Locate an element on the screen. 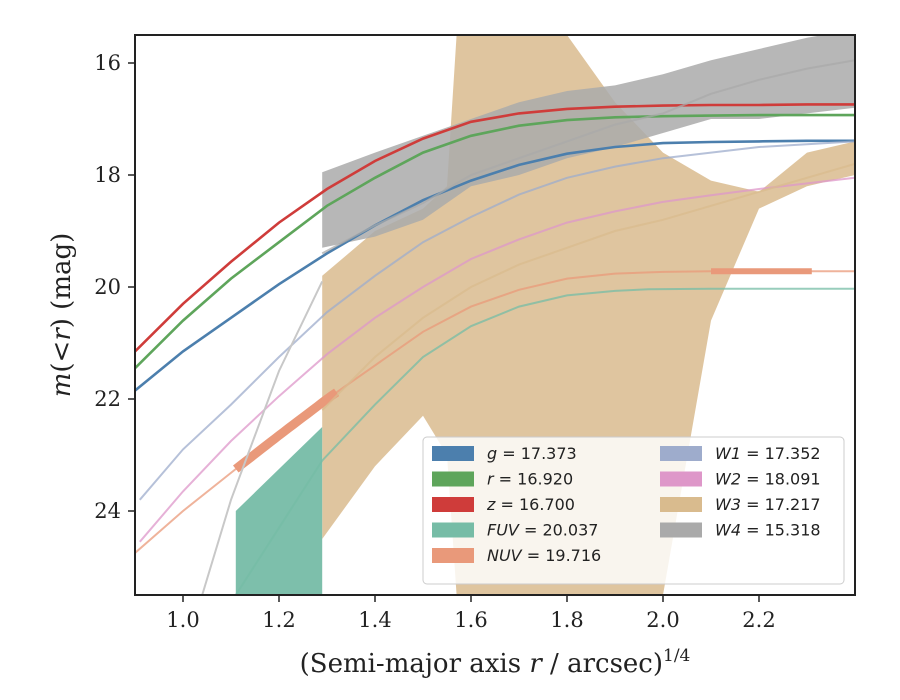  y-tick-label: 22 is located at coordinates (107, 399).